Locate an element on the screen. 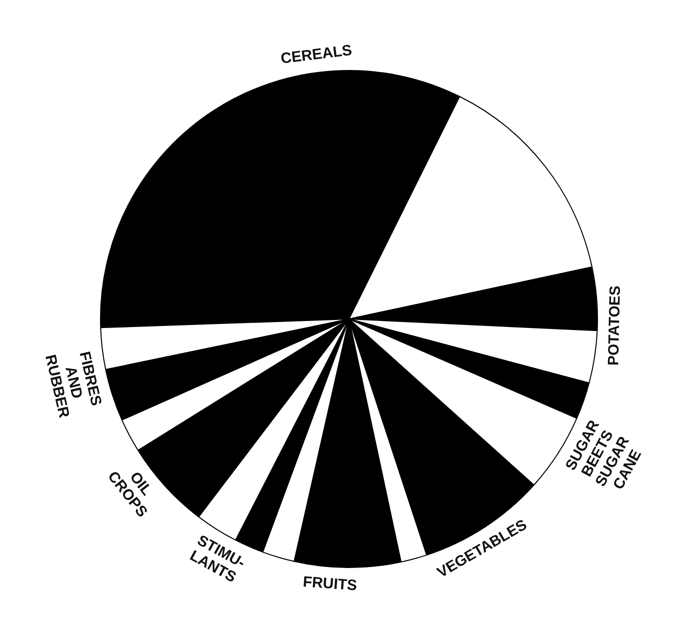 This screenshot has height=638, width=698. slice-label: FIBRES AND RUBBER is located at coordinates (73, 385).